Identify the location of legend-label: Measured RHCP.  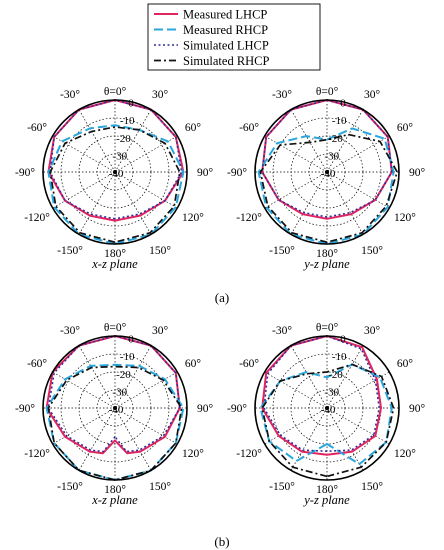
(225, 30).